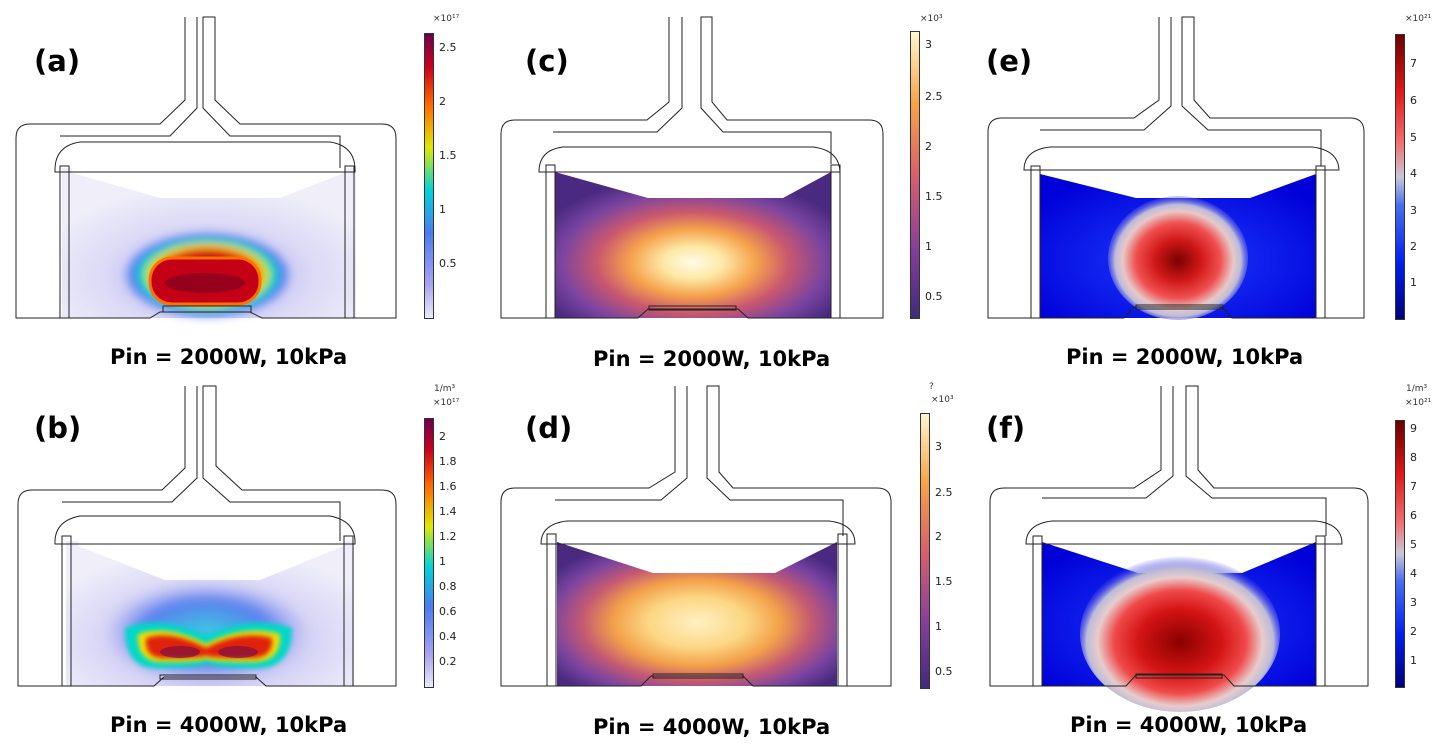 This screenshot has height=752, width=1449. What do you see at coordinates (915, 175) in the screenshot?
I see `colorbar-c` at bounding box center [915, 175].